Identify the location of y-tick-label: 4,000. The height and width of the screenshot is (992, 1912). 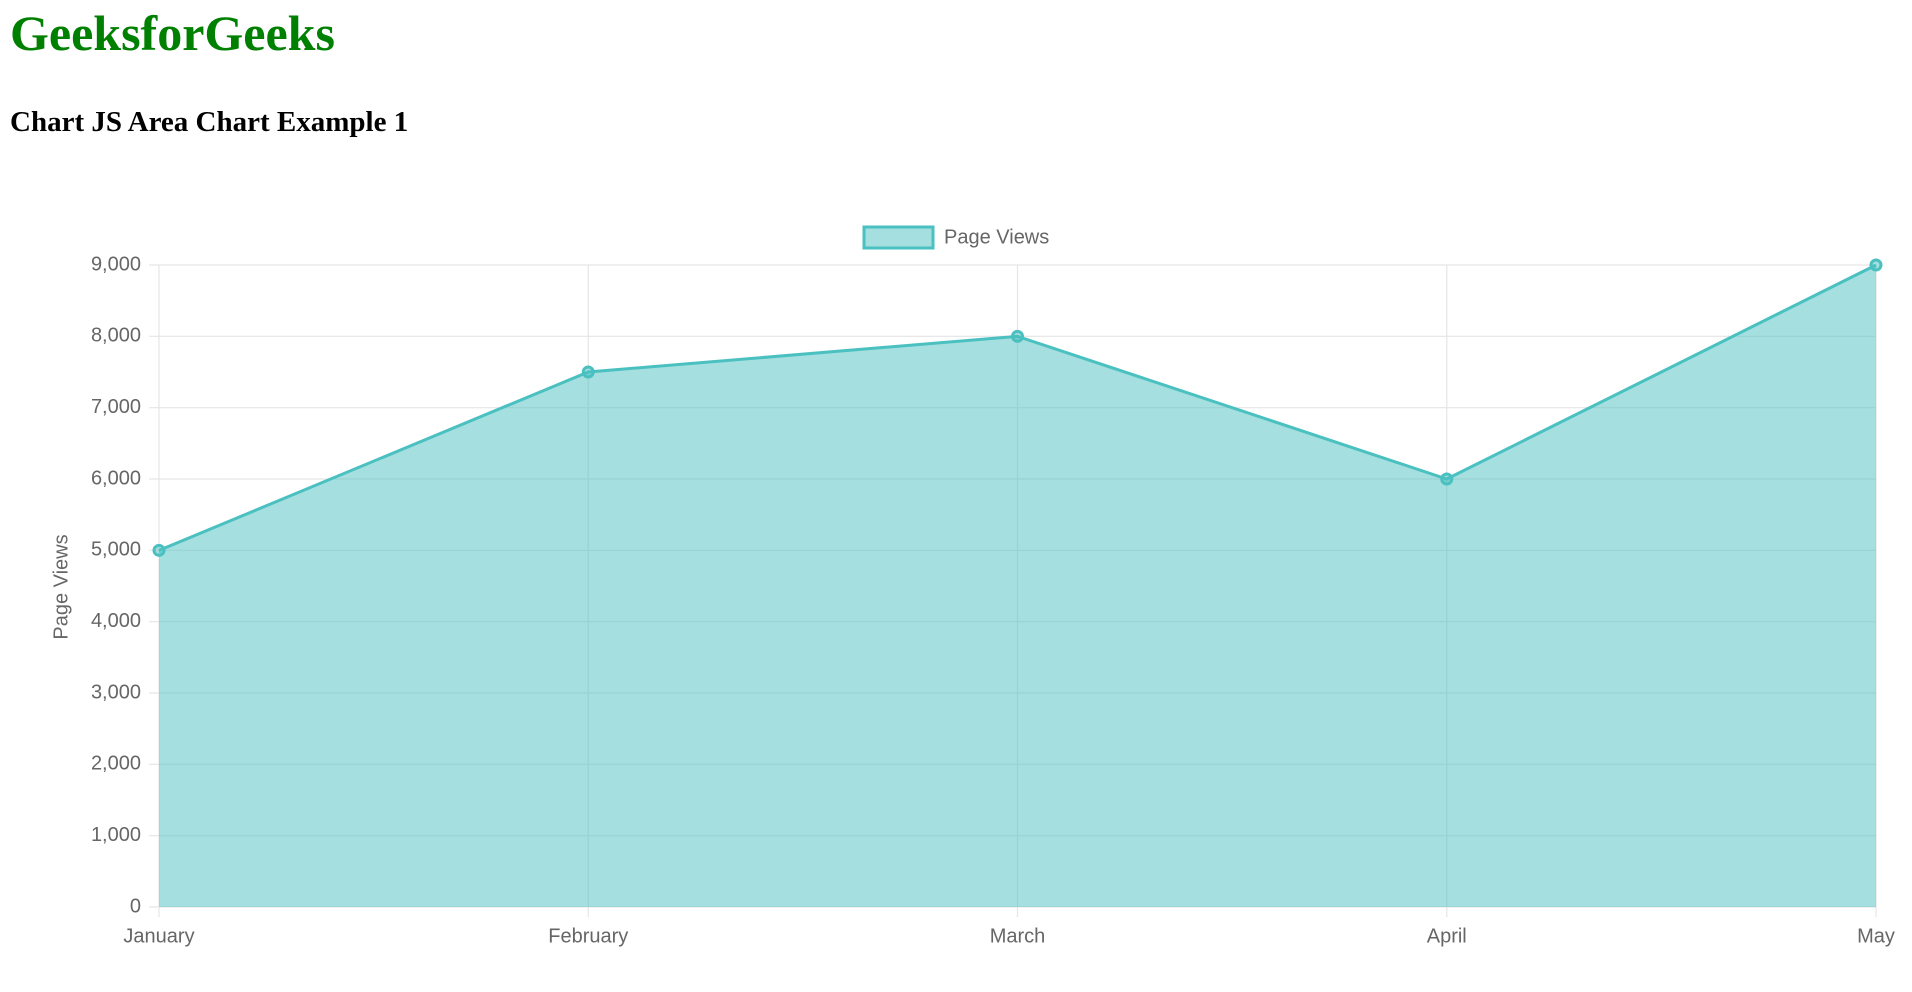
(116, 621).